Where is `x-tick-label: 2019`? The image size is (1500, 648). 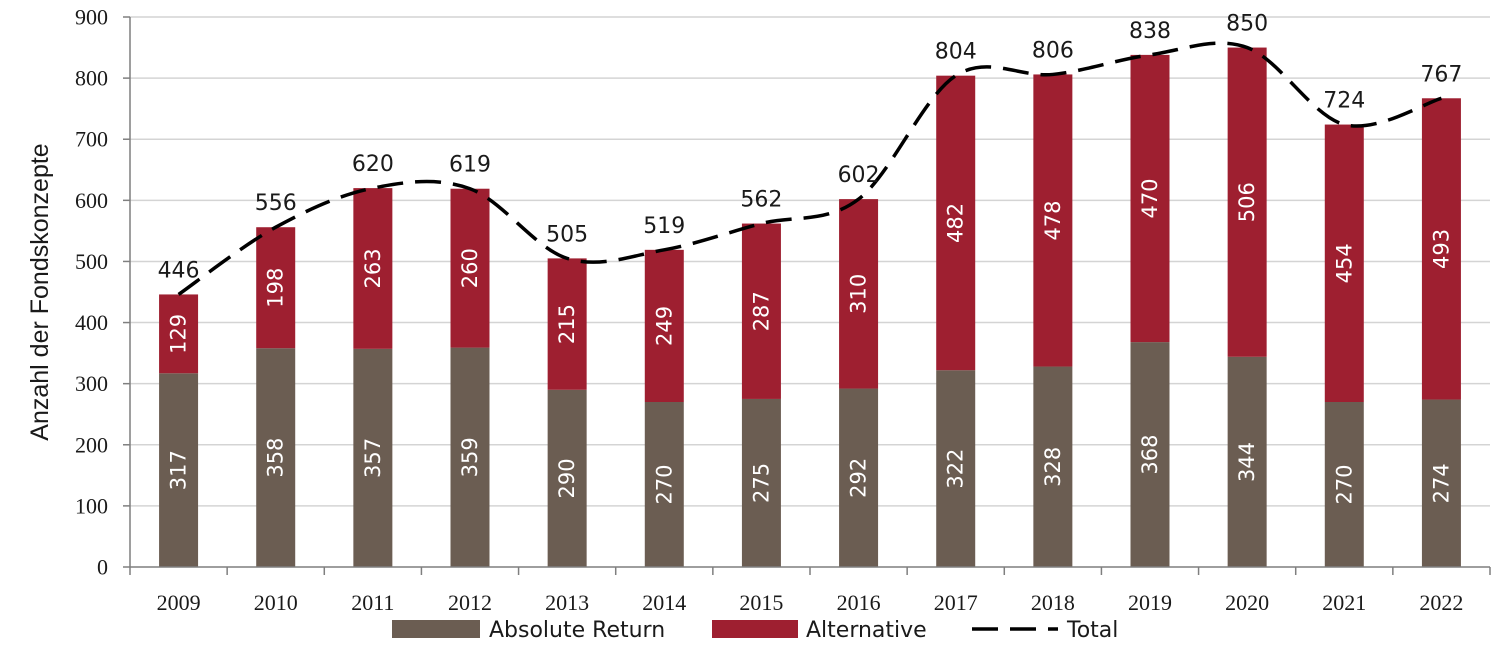 x-tick-label: 2019 is located at coordinates (1150, 602).